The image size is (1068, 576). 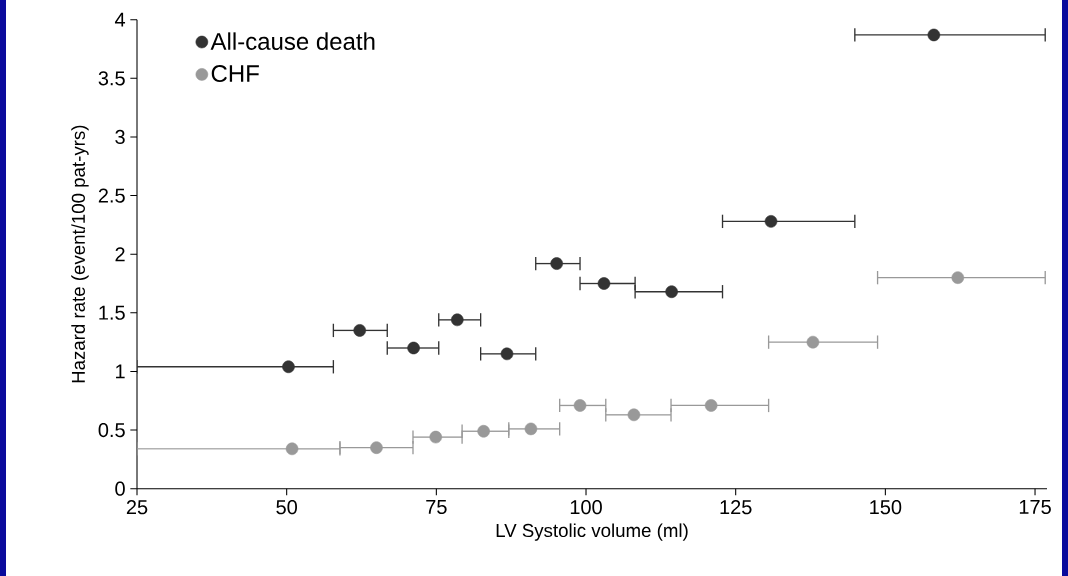 What do you see at coordinates (592, 532) in the screenshot?
I see `x-axis-title: LV Systolic volume (ml)` at bounding box center [592, 532].